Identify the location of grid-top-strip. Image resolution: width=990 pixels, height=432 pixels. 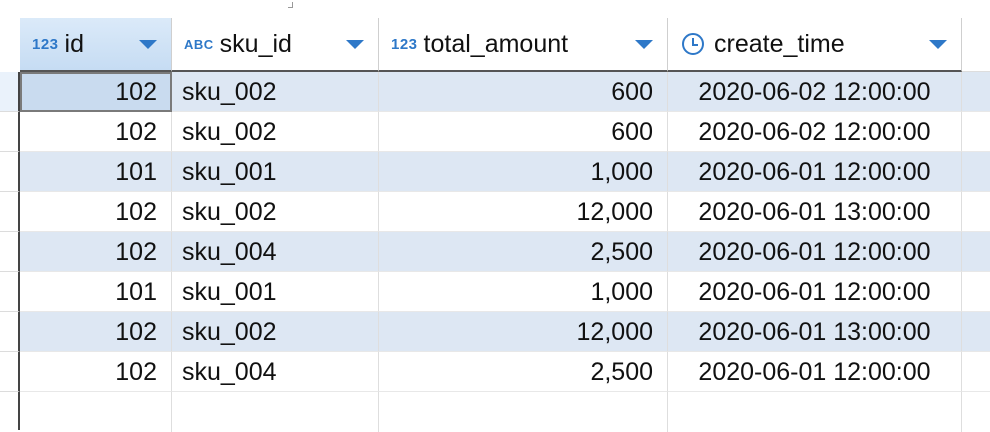
(495, 9).